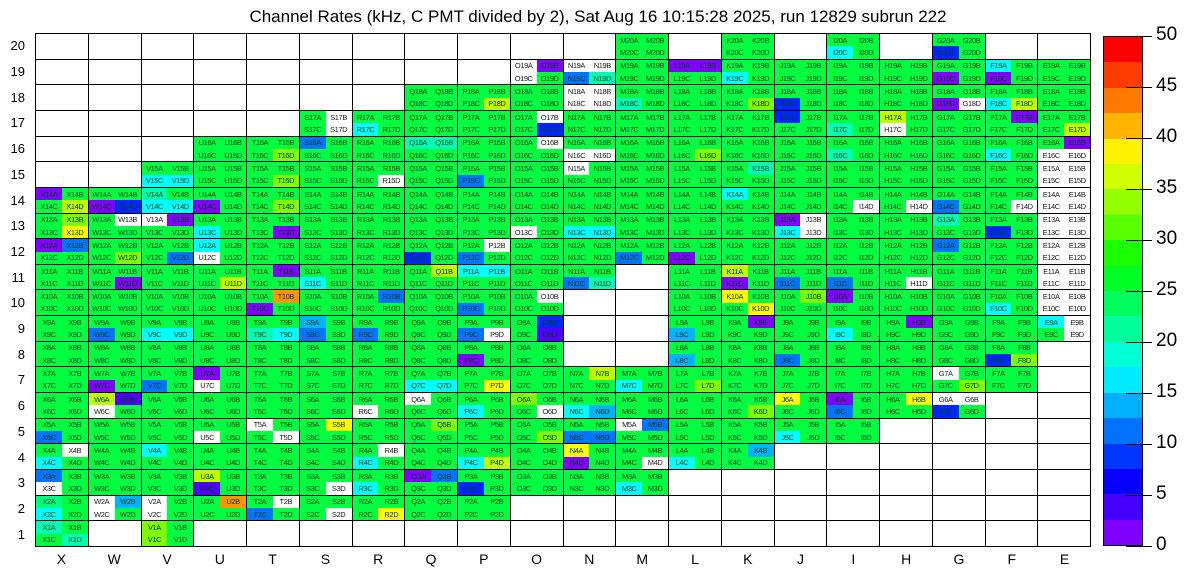 This screenshot has width=1196, height=572. What do you see at coordinates (549, 463) in the screenshot?
I see `channel-cell: O4D` at bounding box center [549, 463].